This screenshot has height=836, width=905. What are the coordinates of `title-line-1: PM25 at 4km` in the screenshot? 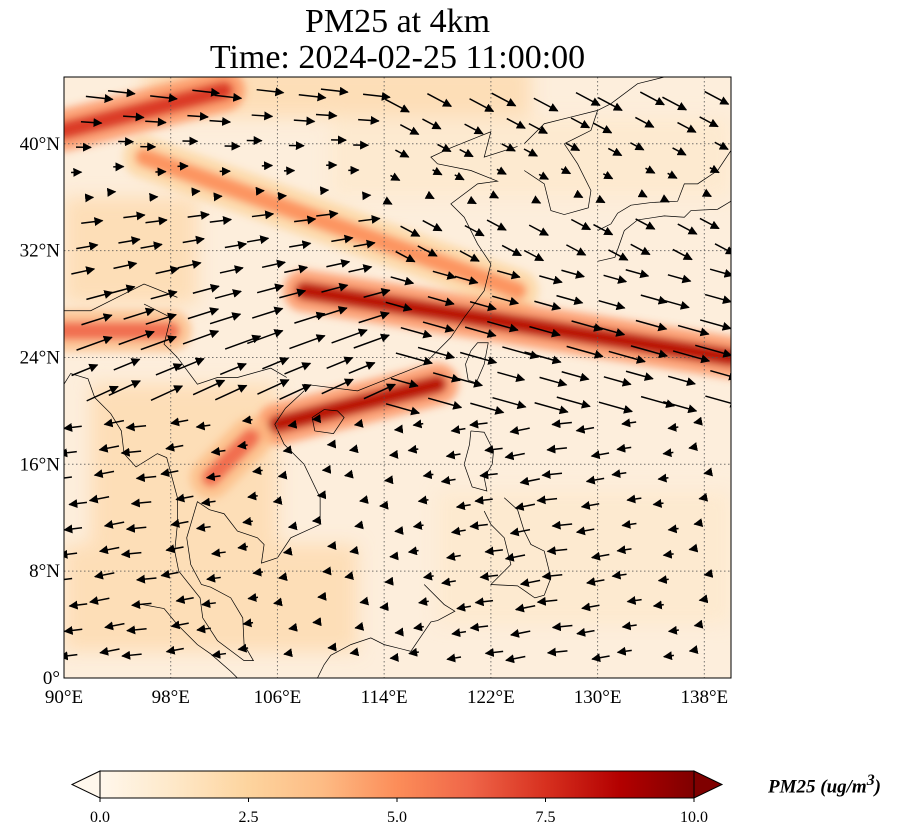 It's located at (397, 21).